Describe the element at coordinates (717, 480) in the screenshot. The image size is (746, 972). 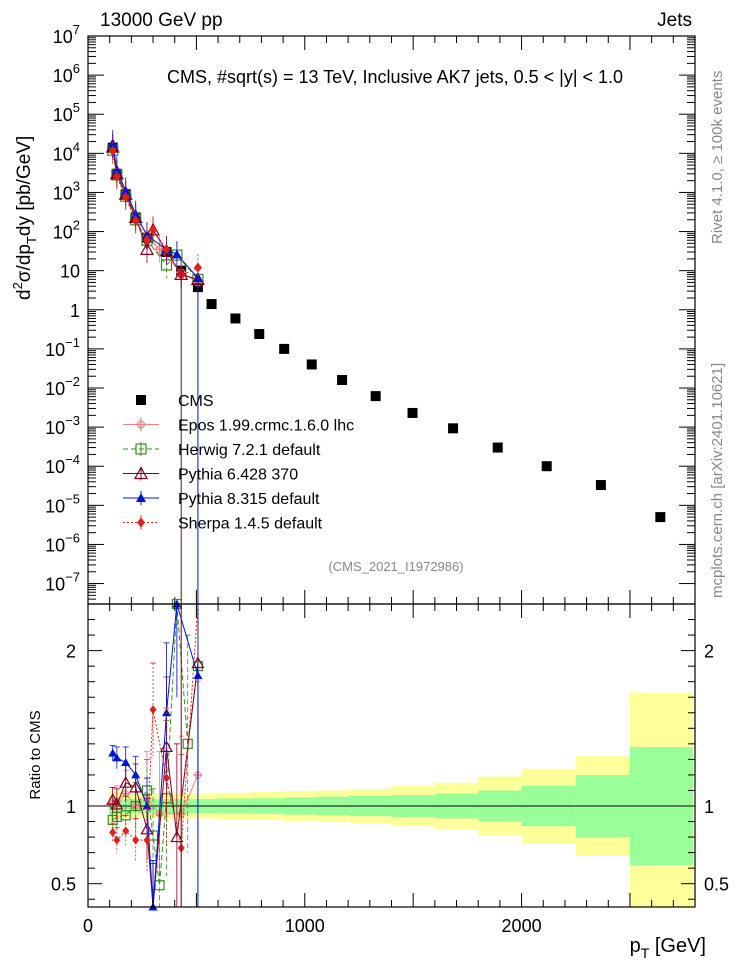
I see `mcplots-credit-label: mcplots.cern.ch [arXiv:2401.10621]` at that location.